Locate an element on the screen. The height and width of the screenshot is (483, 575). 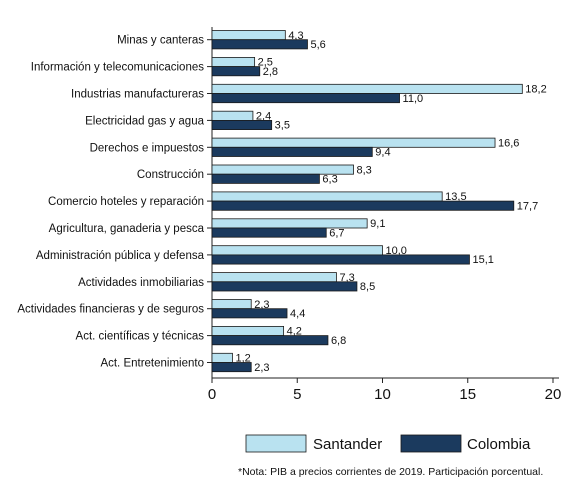
data-label: 13,5 is located at coordinates (455, 197).